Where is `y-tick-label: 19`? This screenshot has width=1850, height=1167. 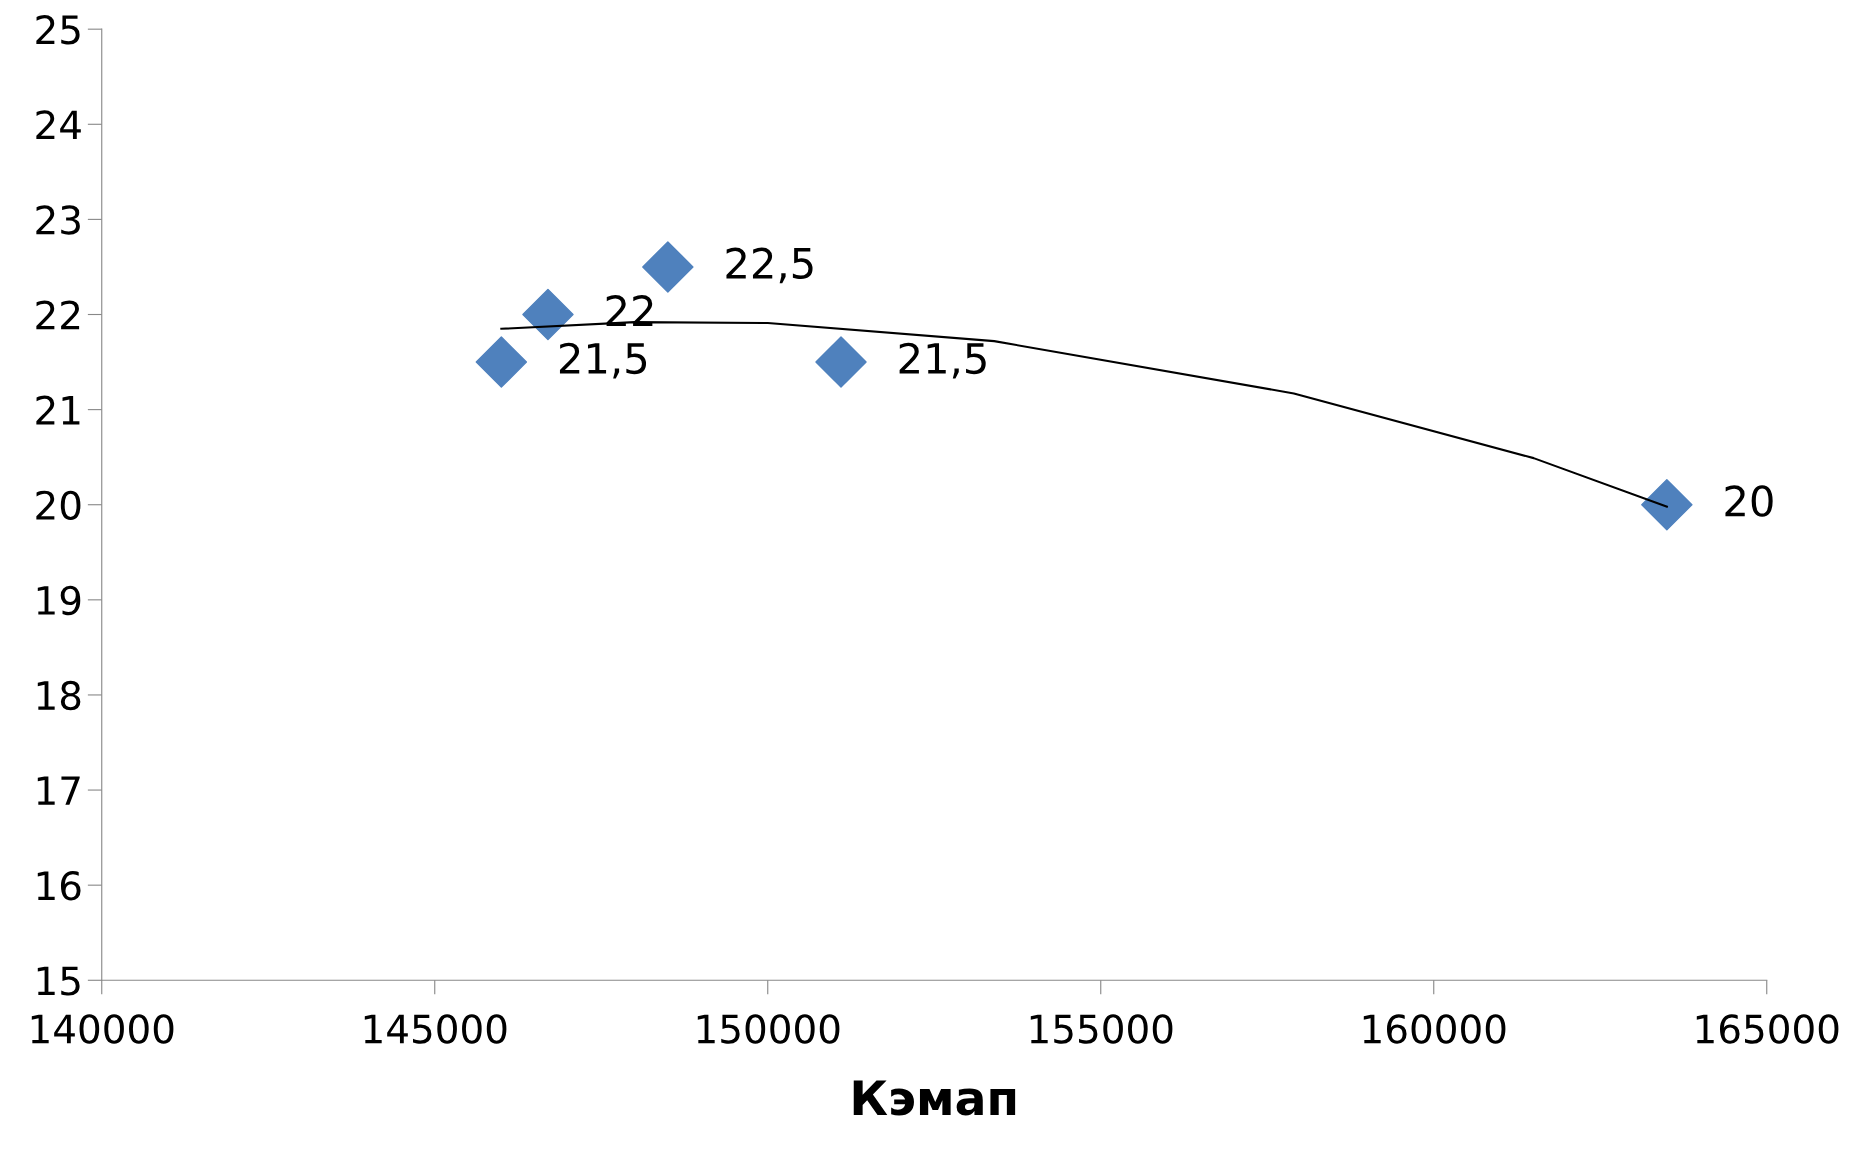 y-tick-label: 19 is located at coordinates (59, 600).